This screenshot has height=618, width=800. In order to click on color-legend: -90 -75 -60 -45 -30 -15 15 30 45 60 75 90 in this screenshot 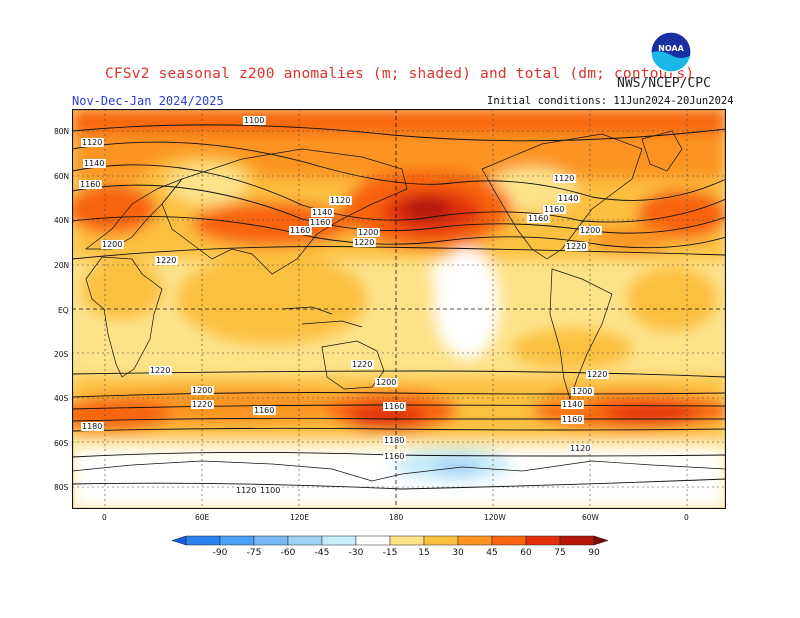, I will do `click(390, 546)`.